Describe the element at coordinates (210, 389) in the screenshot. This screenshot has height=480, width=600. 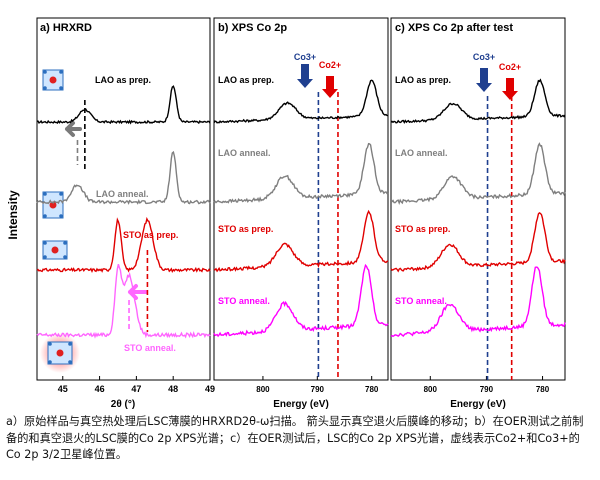
I see `x-tick-label-a: 49` at that location.